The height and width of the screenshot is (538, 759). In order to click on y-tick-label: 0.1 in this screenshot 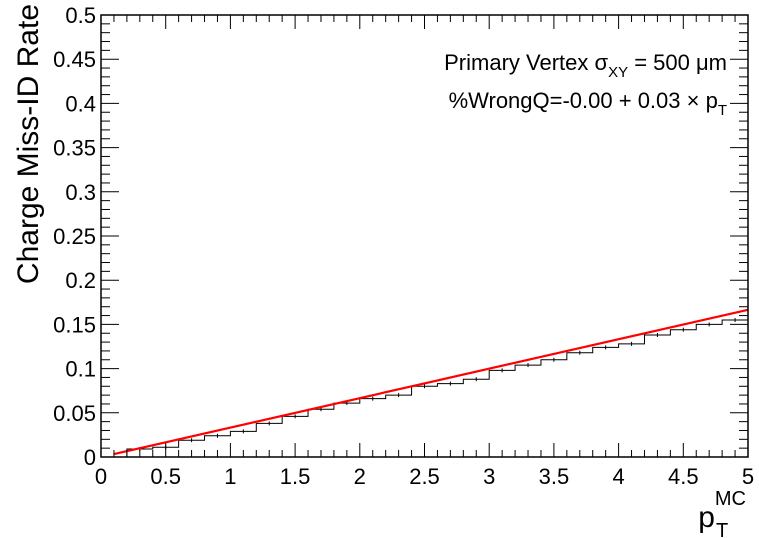, I will do `click(80, 369)`.